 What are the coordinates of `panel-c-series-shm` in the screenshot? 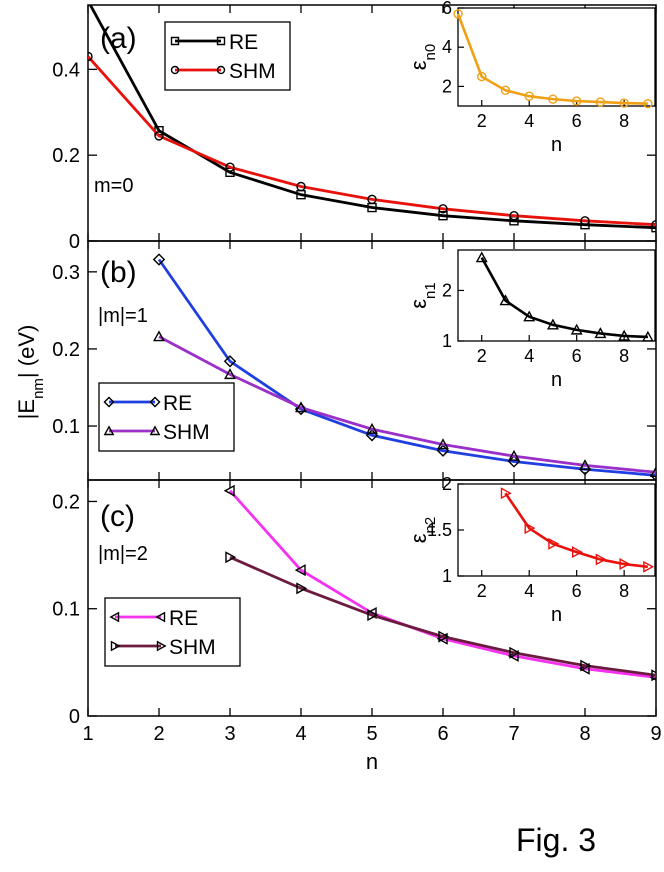 It's located at (440, 616).